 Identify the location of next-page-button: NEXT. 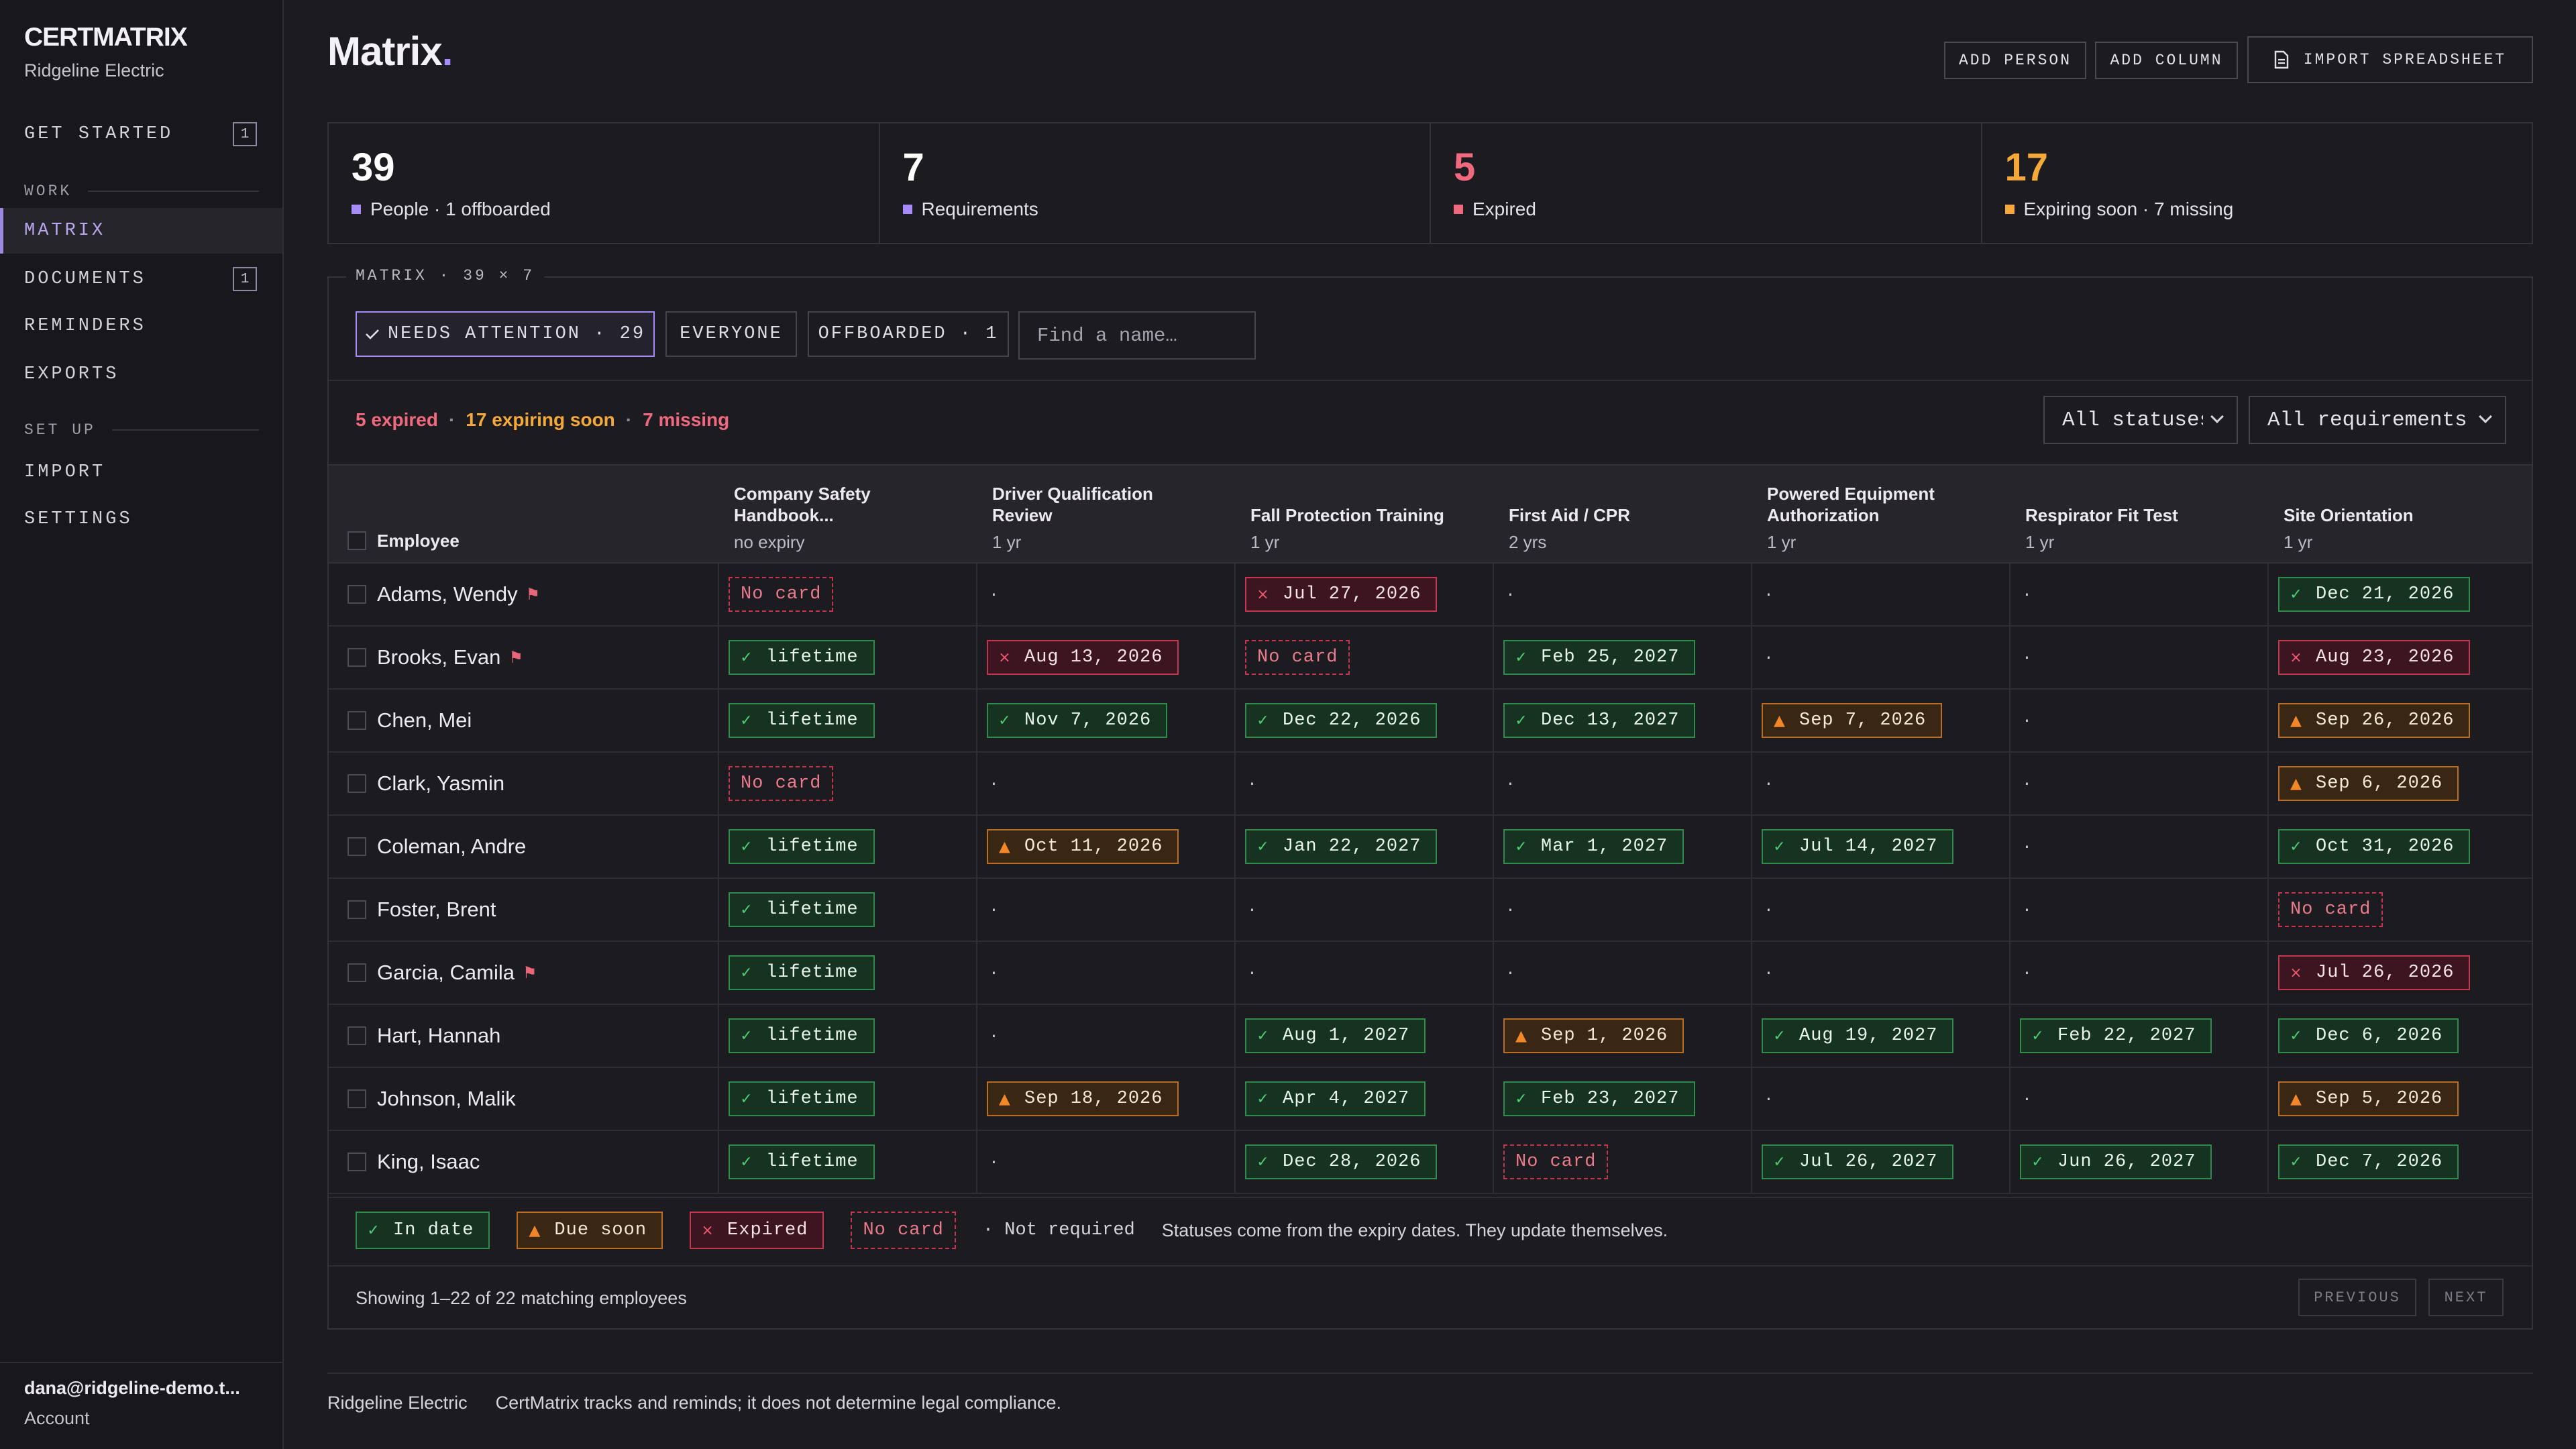
(2466, 1297).